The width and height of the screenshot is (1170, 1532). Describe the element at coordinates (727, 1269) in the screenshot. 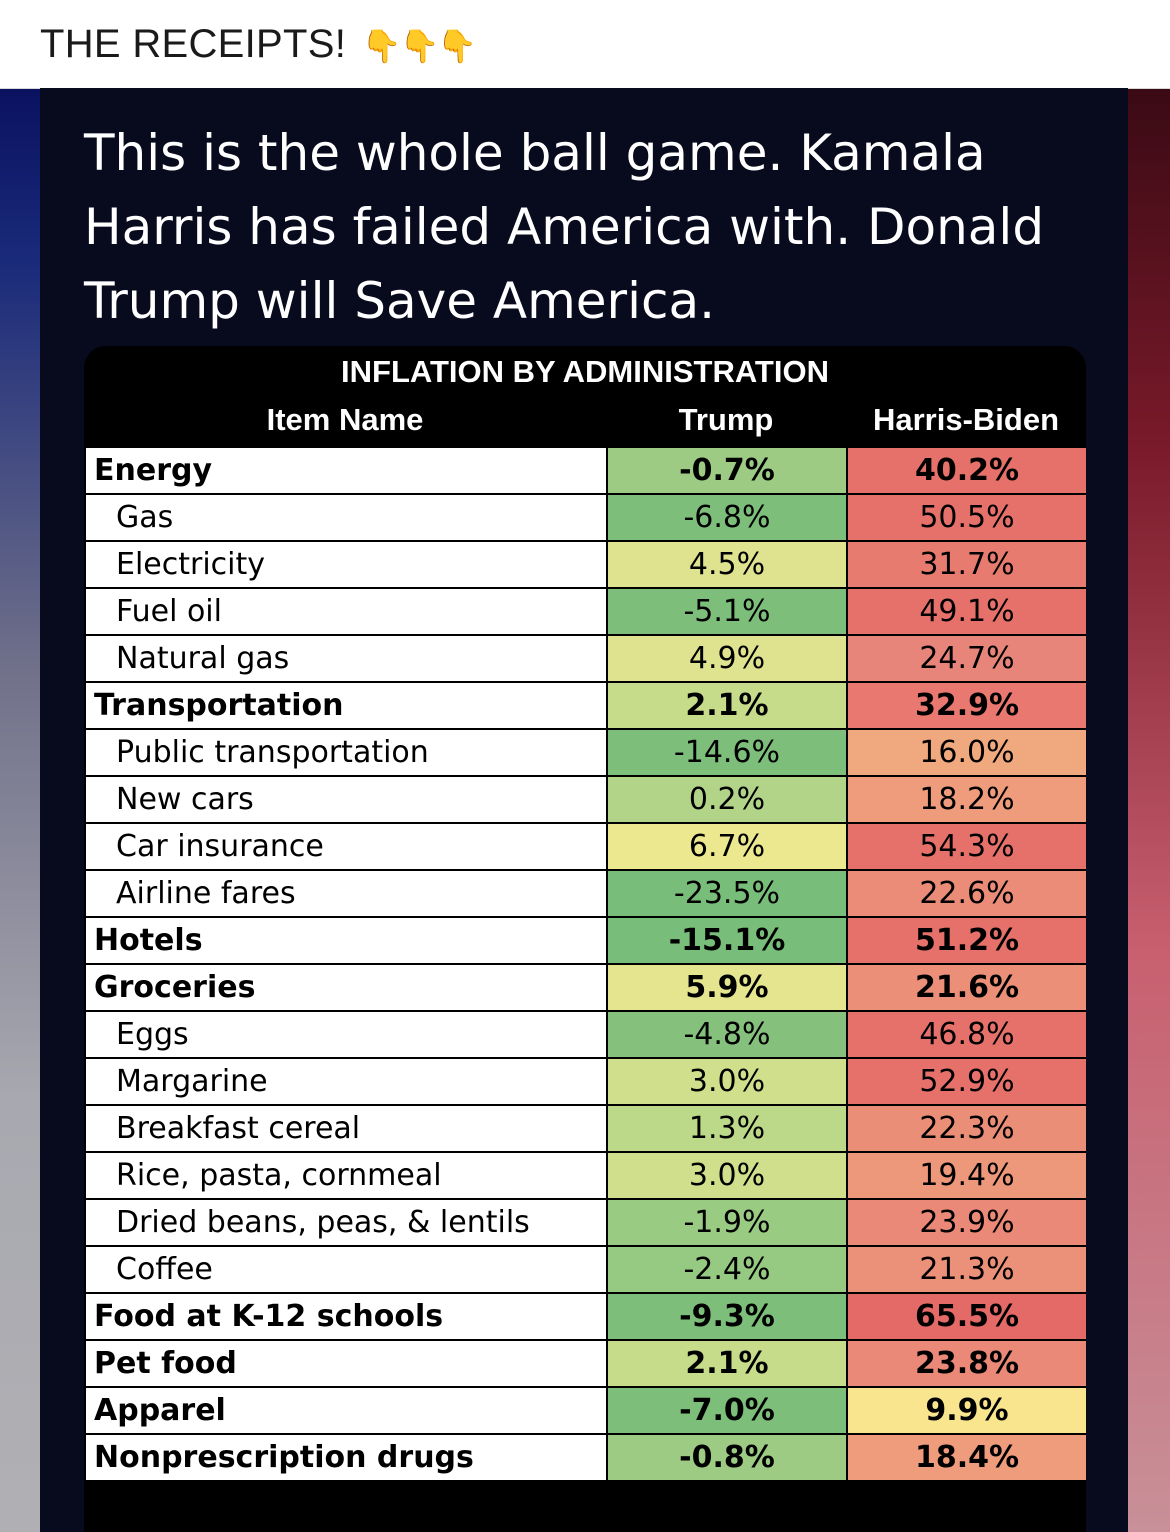

I see `trump-value-cell: -2.4%` at that location.